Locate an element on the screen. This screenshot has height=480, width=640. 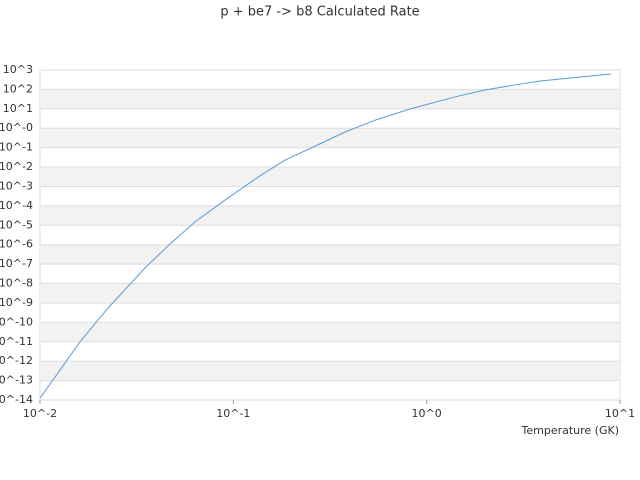
y-tick-label: 10^-1 is located at coordinates (16, 147).